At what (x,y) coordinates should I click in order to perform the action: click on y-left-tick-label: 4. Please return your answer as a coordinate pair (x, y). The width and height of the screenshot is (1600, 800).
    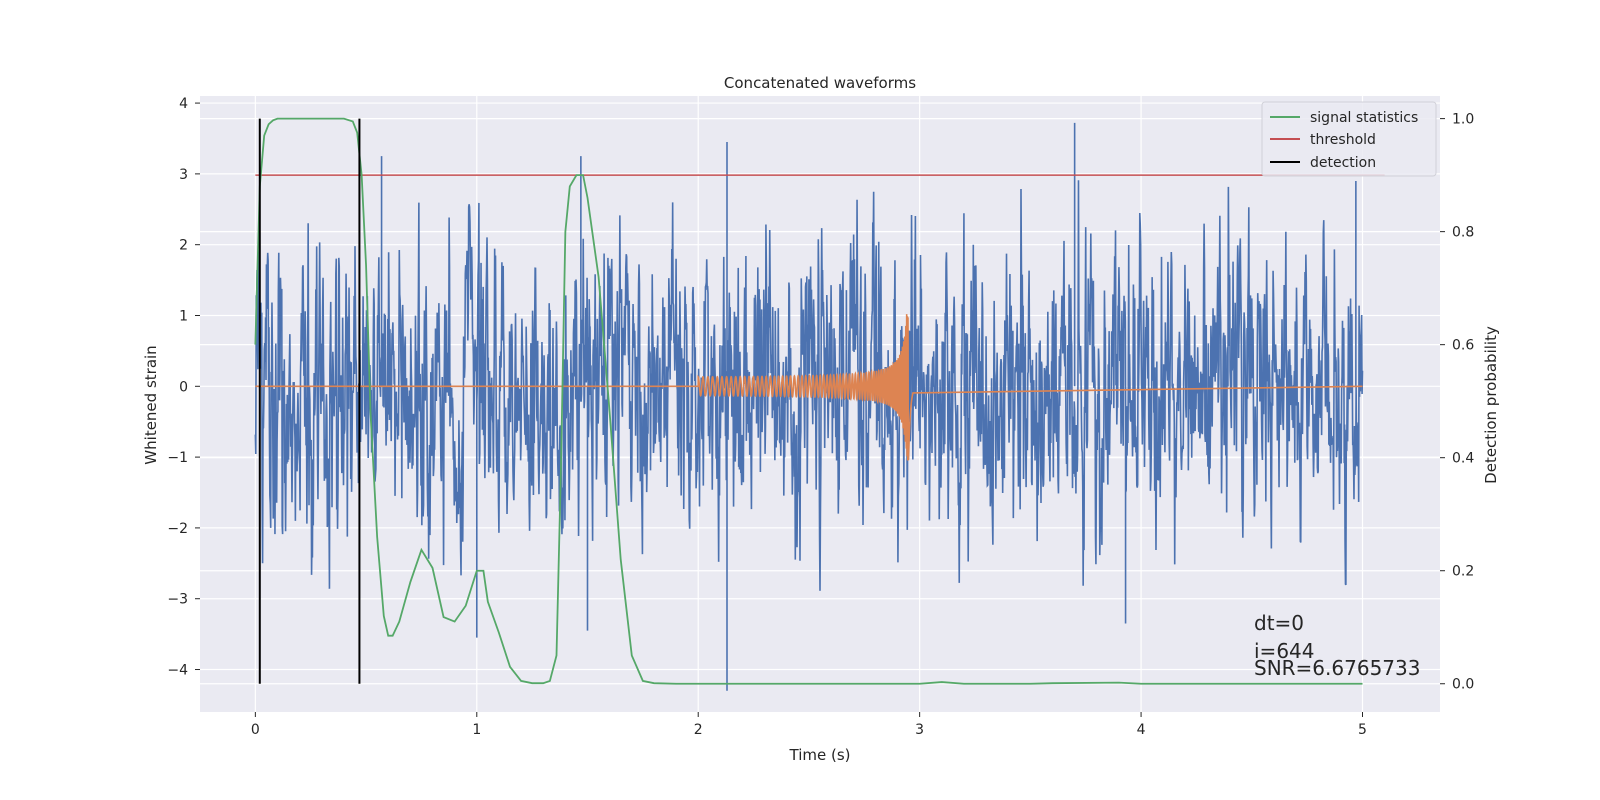
    Looking at the image, I should click on (183, 104).